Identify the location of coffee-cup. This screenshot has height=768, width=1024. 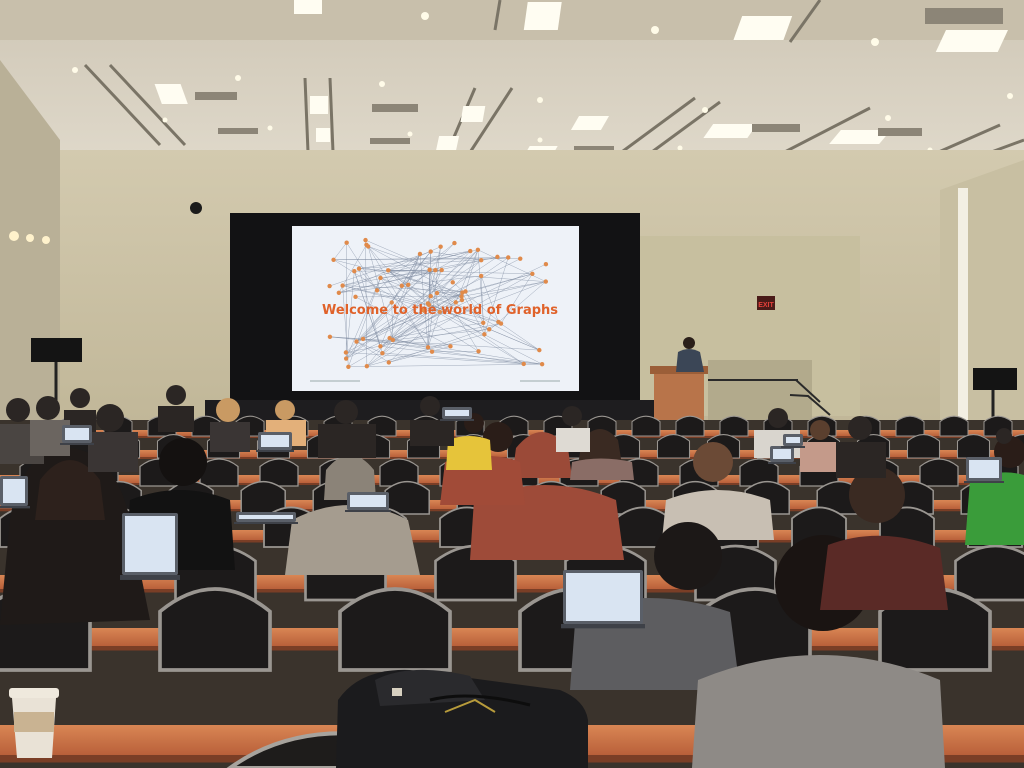
(34, 723).